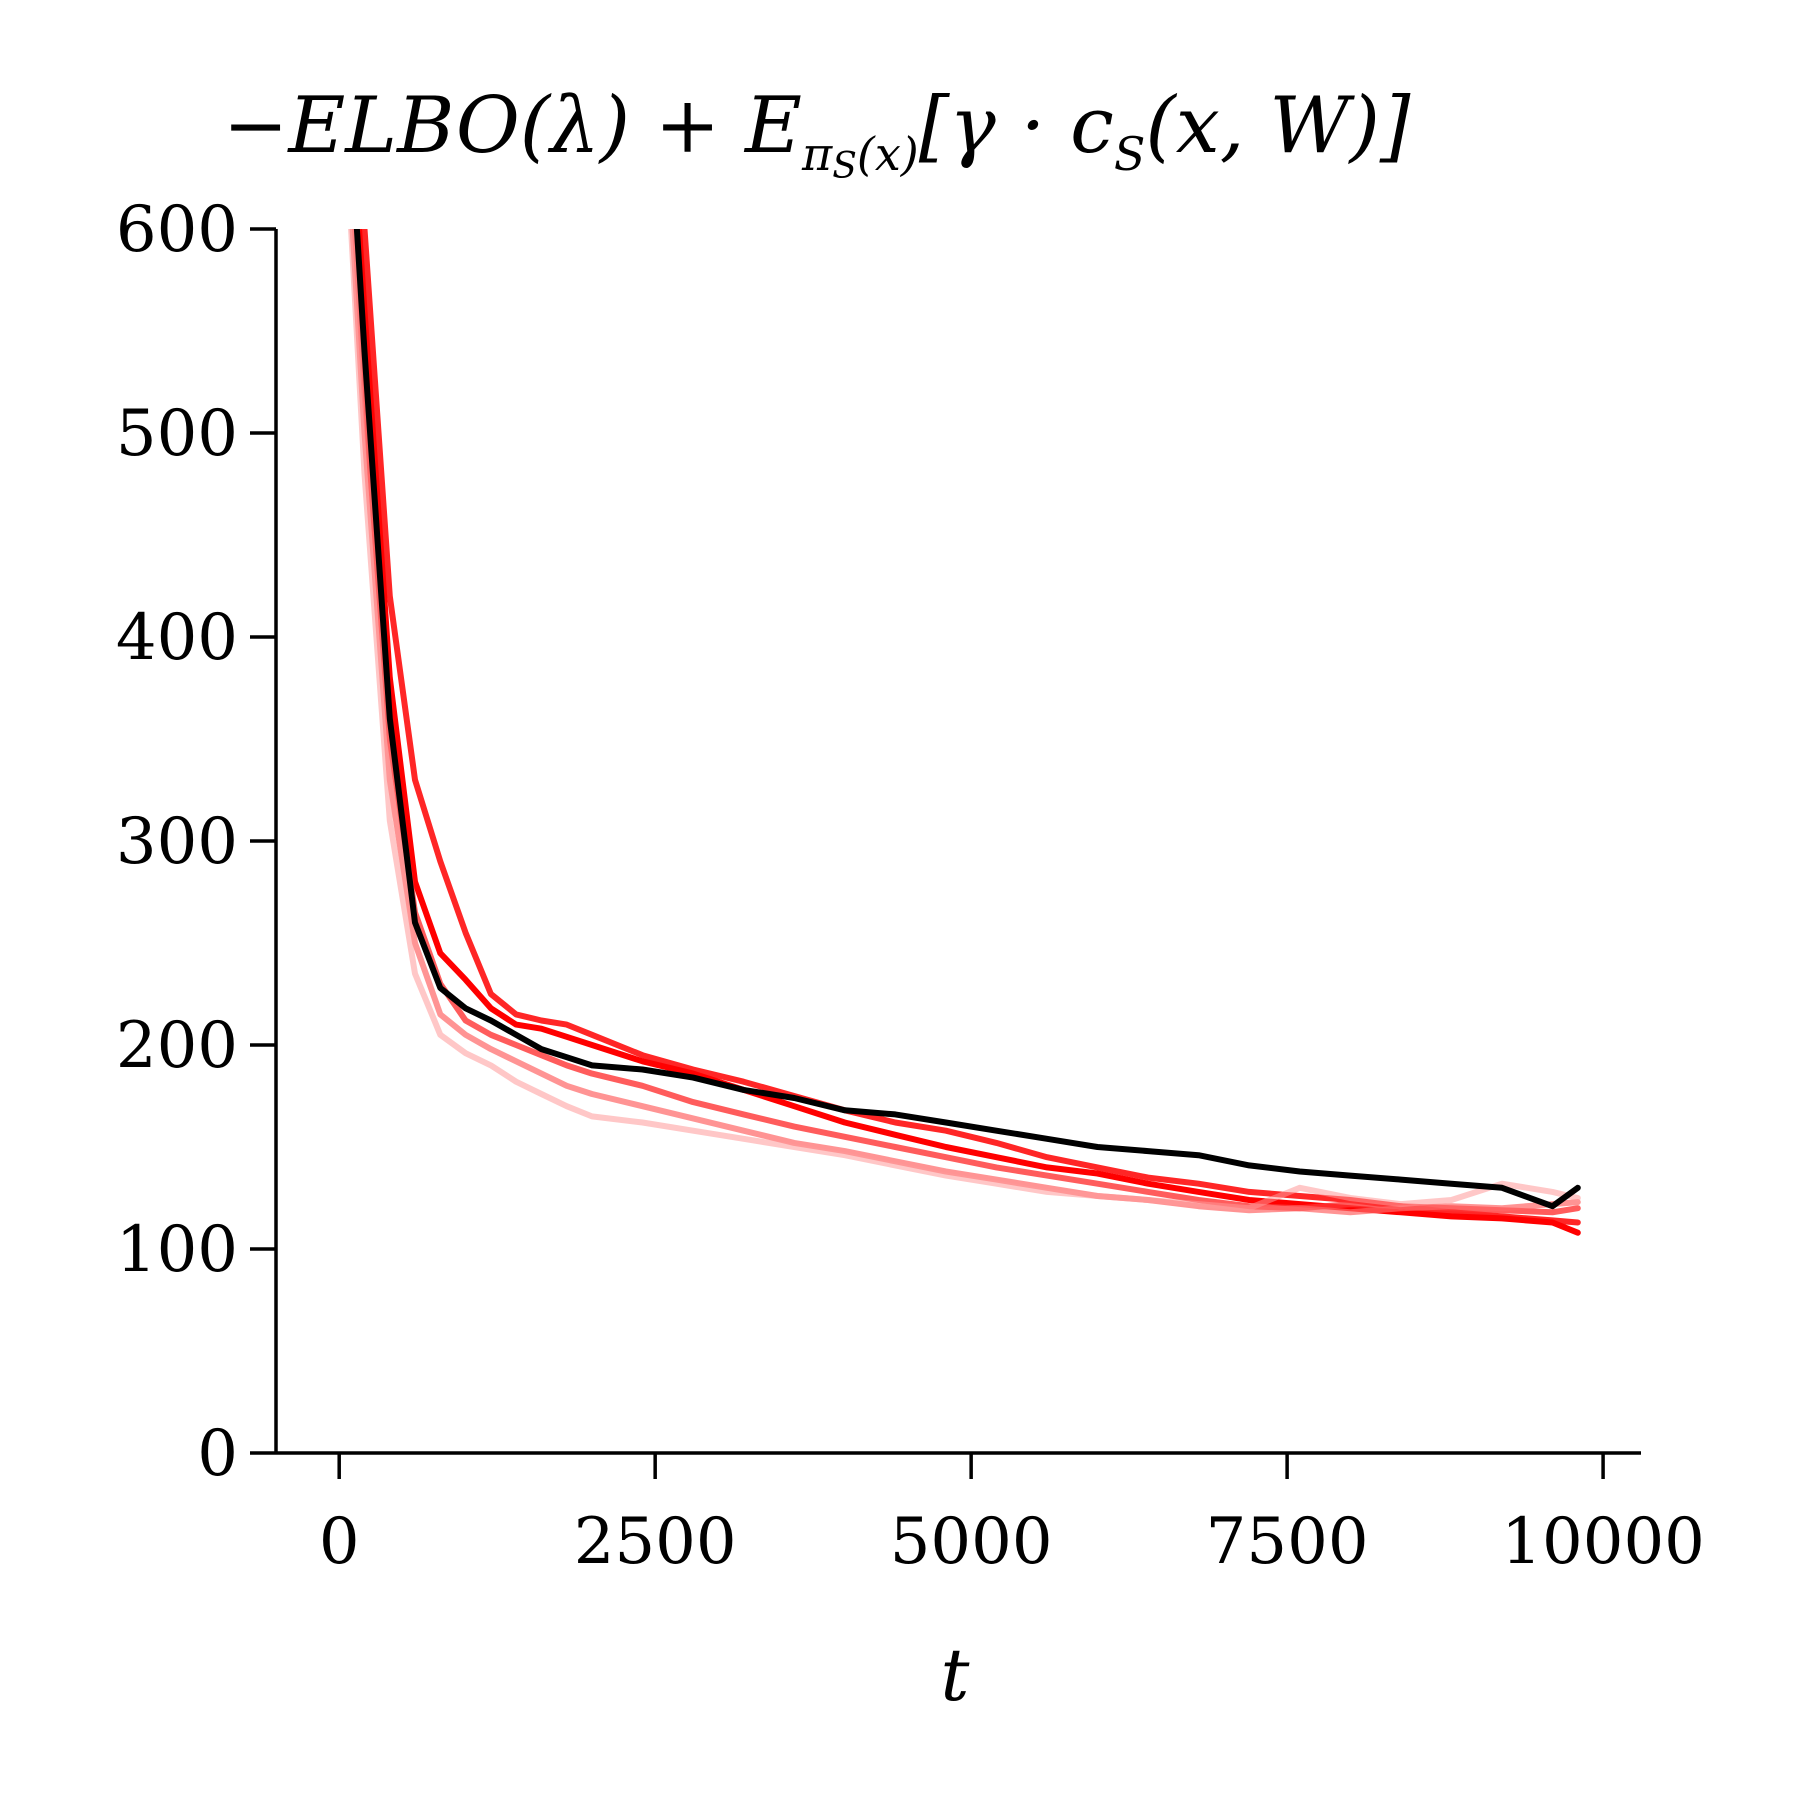  Describe the element at coordinates (971, 1542) in the screenshot. I see `x-tick-label: 5000` at that location.